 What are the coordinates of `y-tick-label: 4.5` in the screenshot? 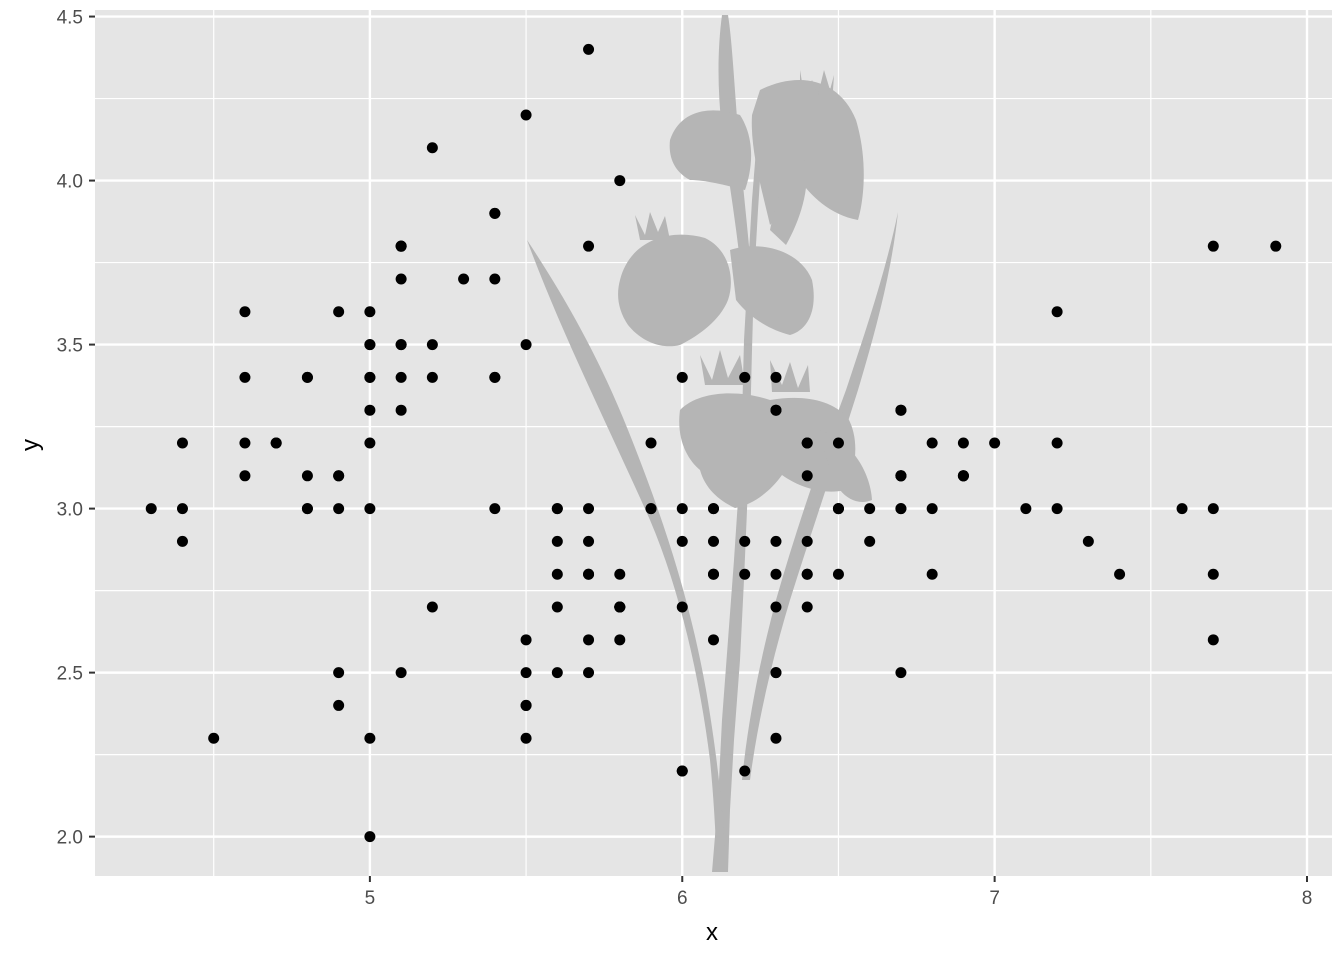 It's located at (70, 18).